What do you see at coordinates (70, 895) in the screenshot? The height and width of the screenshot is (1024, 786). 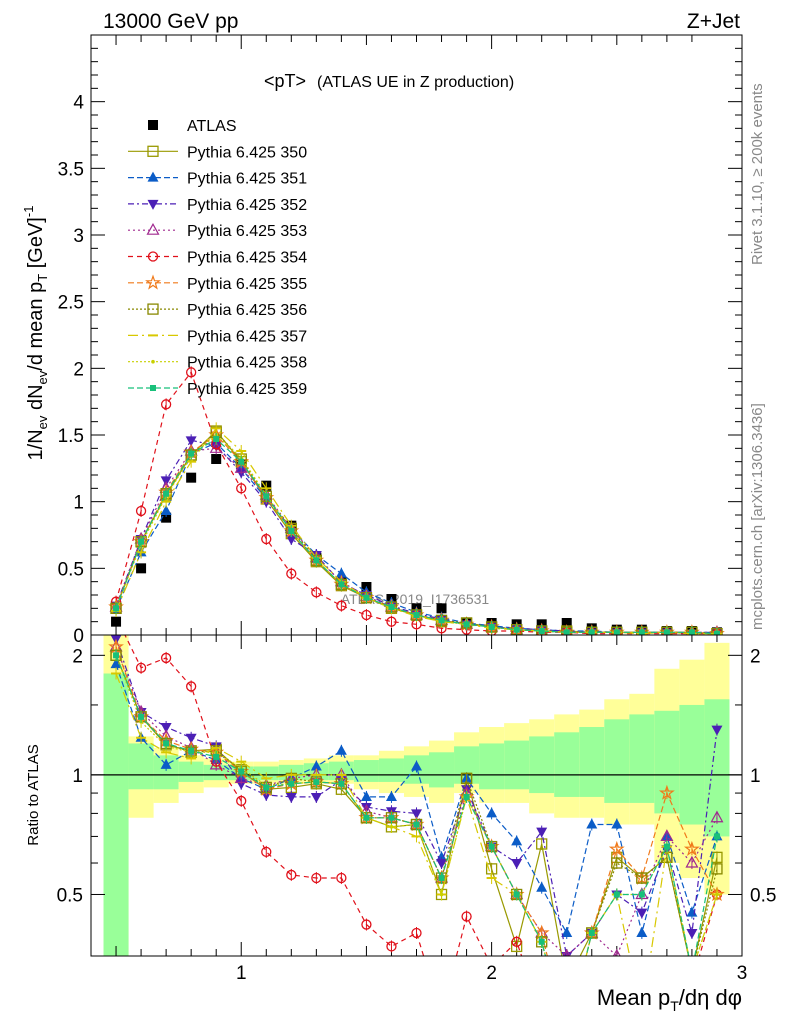 I see `ratio-y-tick-label: 0.5` at bounding box center [70, 895].